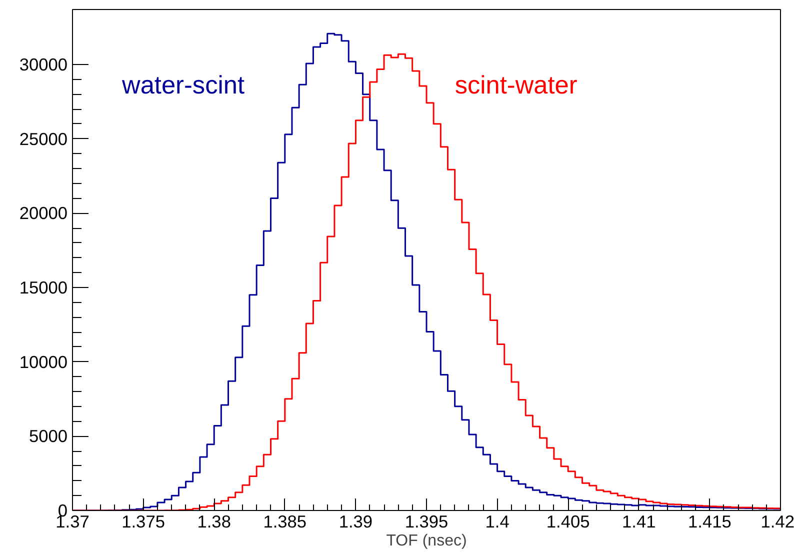 The height and width of the screenshot is (554, 794). What do you see at coordinates (426, 522) in the screenshot?
I see `x-tick-label: 1.395` at bounding box center [426, 522].